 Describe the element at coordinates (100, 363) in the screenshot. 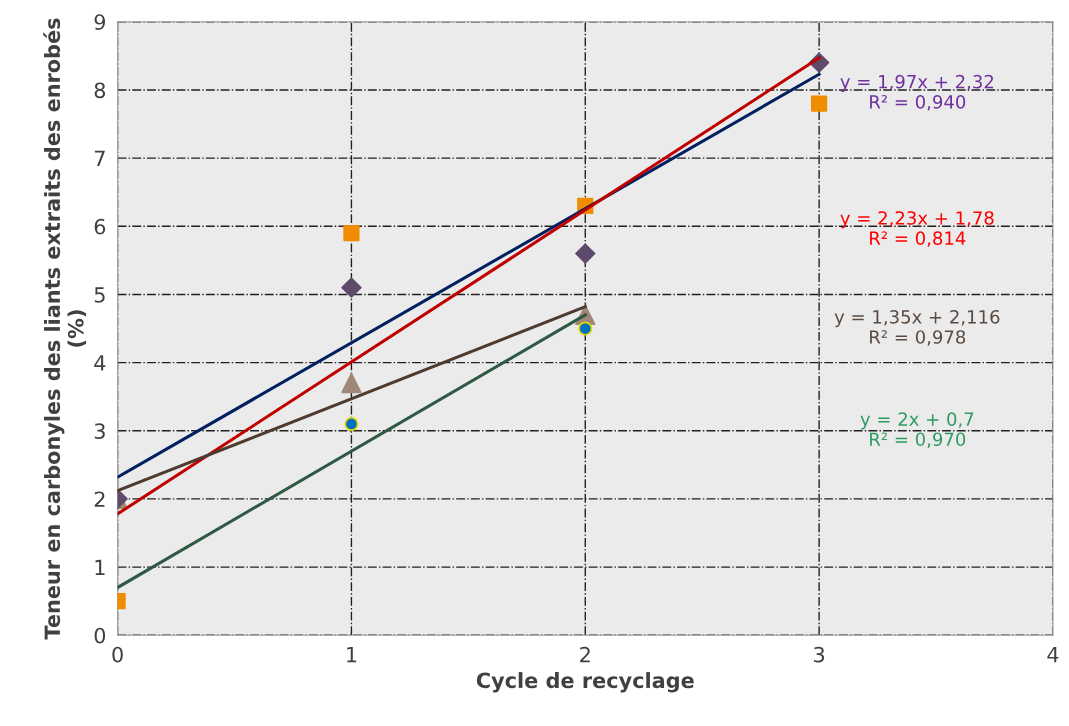

I see `y-tick-label: 4` at that location.